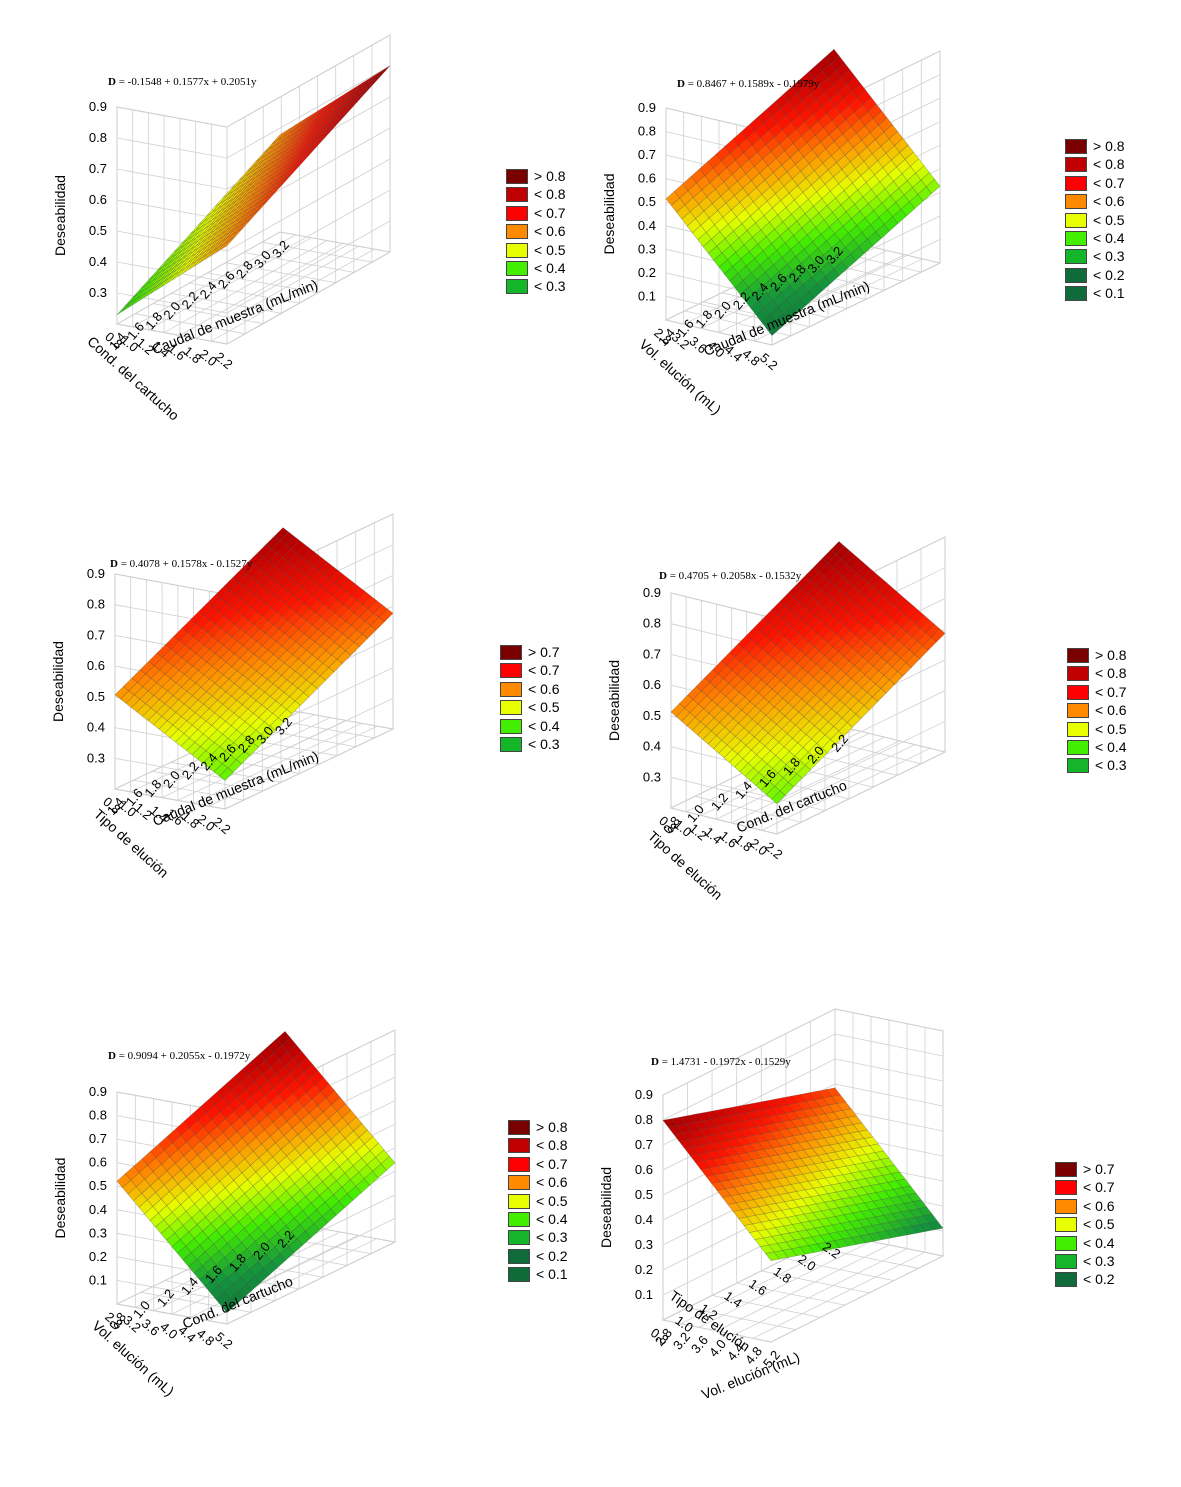 This screenshot has height=1487, width=1181. What do you see at coordinates (223, 360) in the screenshot?
I see `y-tick-label: 2.2` at bounding box center [223, 360].